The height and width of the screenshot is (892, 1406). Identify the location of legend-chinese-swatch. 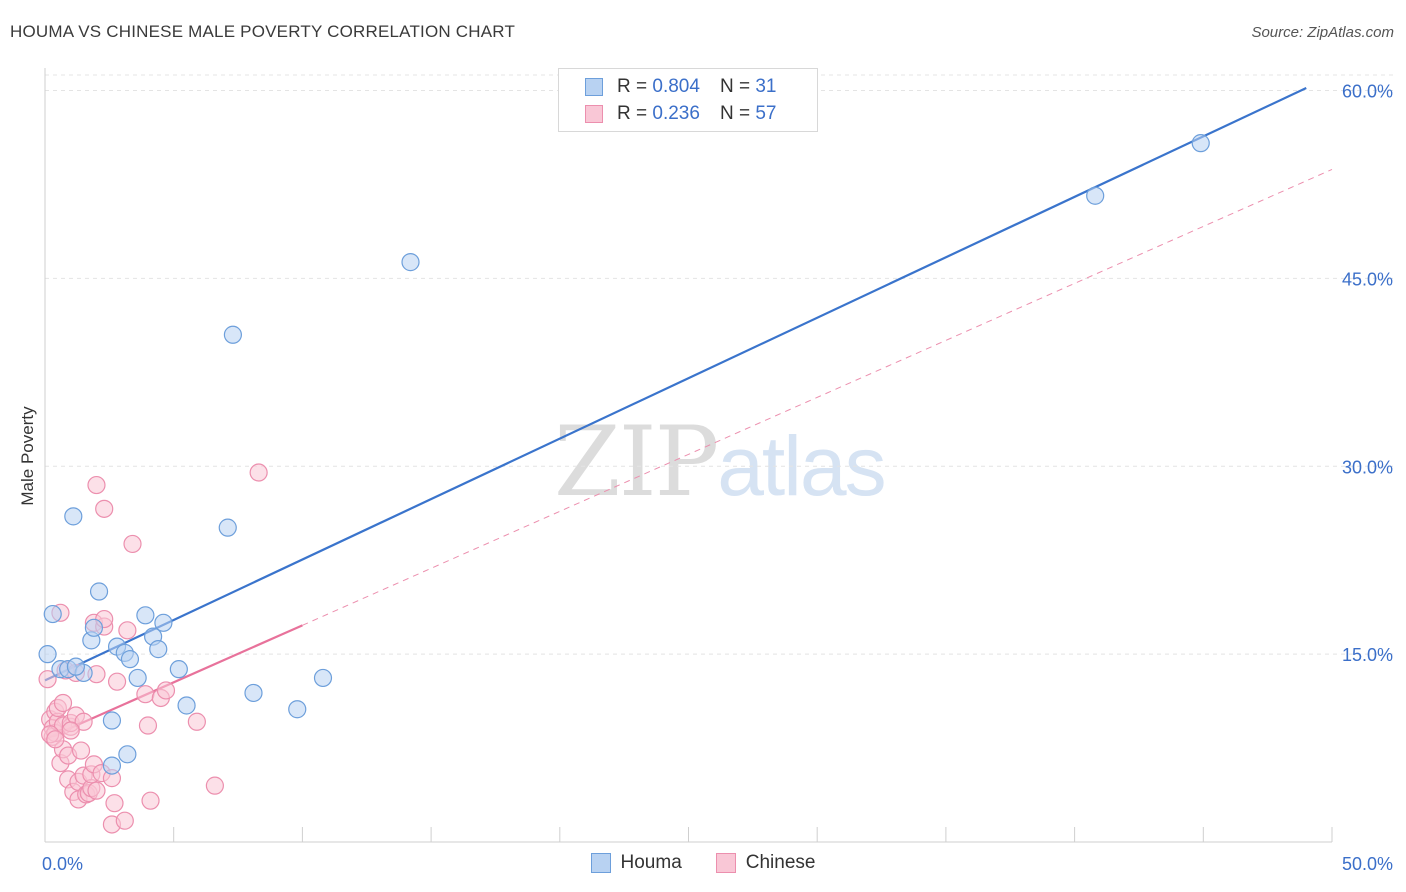
(725, 863).